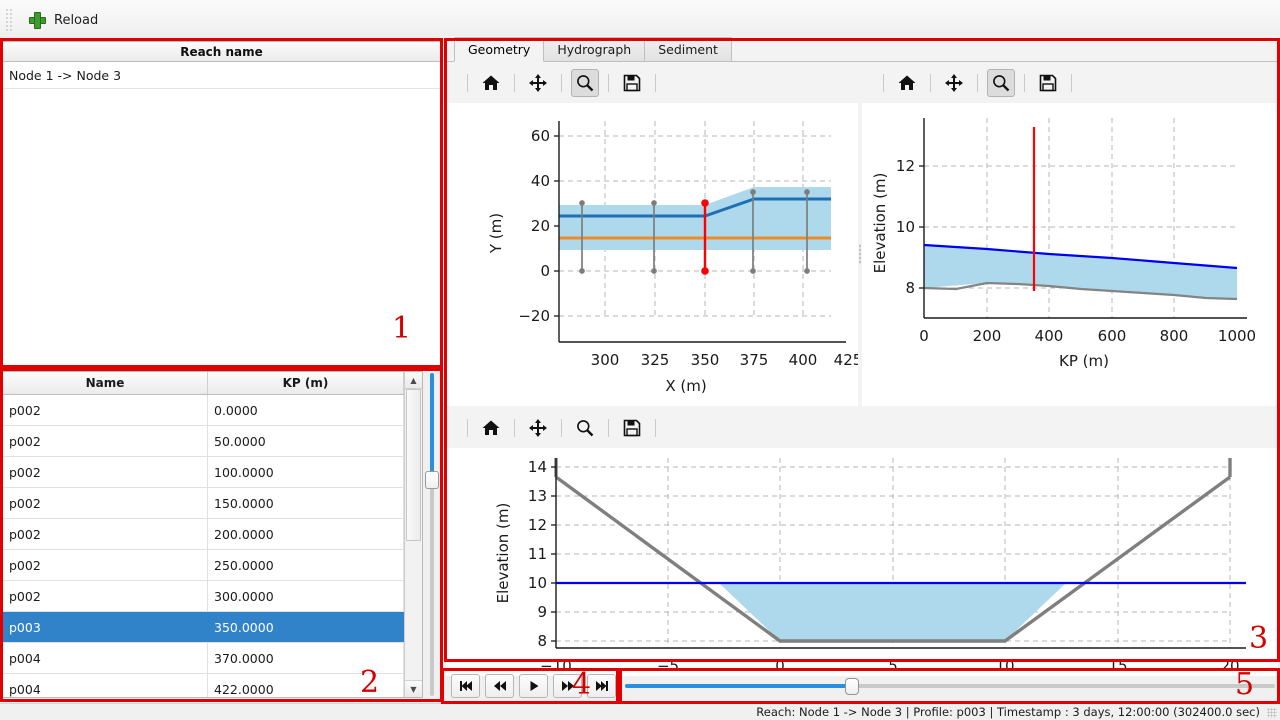 Image resolution: width=1280 pixels, height=720 pixels. I want to click on table-row: p004 422.0000, so click(212, 685).